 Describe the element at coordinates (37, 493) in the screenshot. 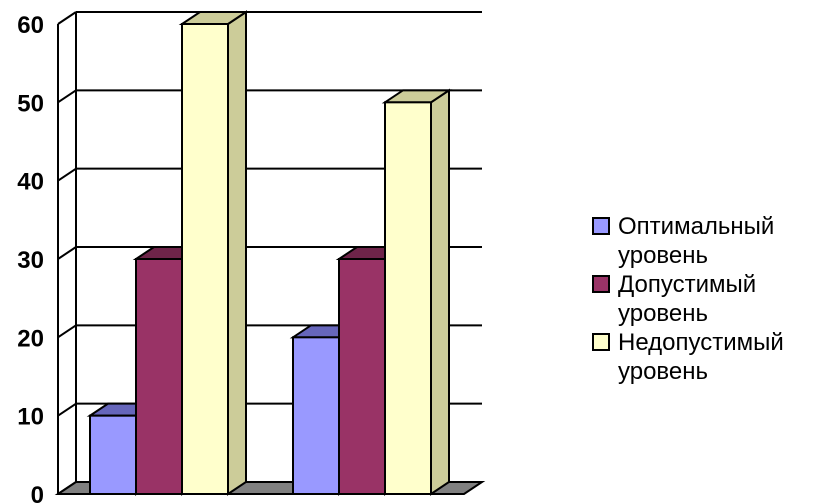

I see `y-tick-label: 0` at that location.